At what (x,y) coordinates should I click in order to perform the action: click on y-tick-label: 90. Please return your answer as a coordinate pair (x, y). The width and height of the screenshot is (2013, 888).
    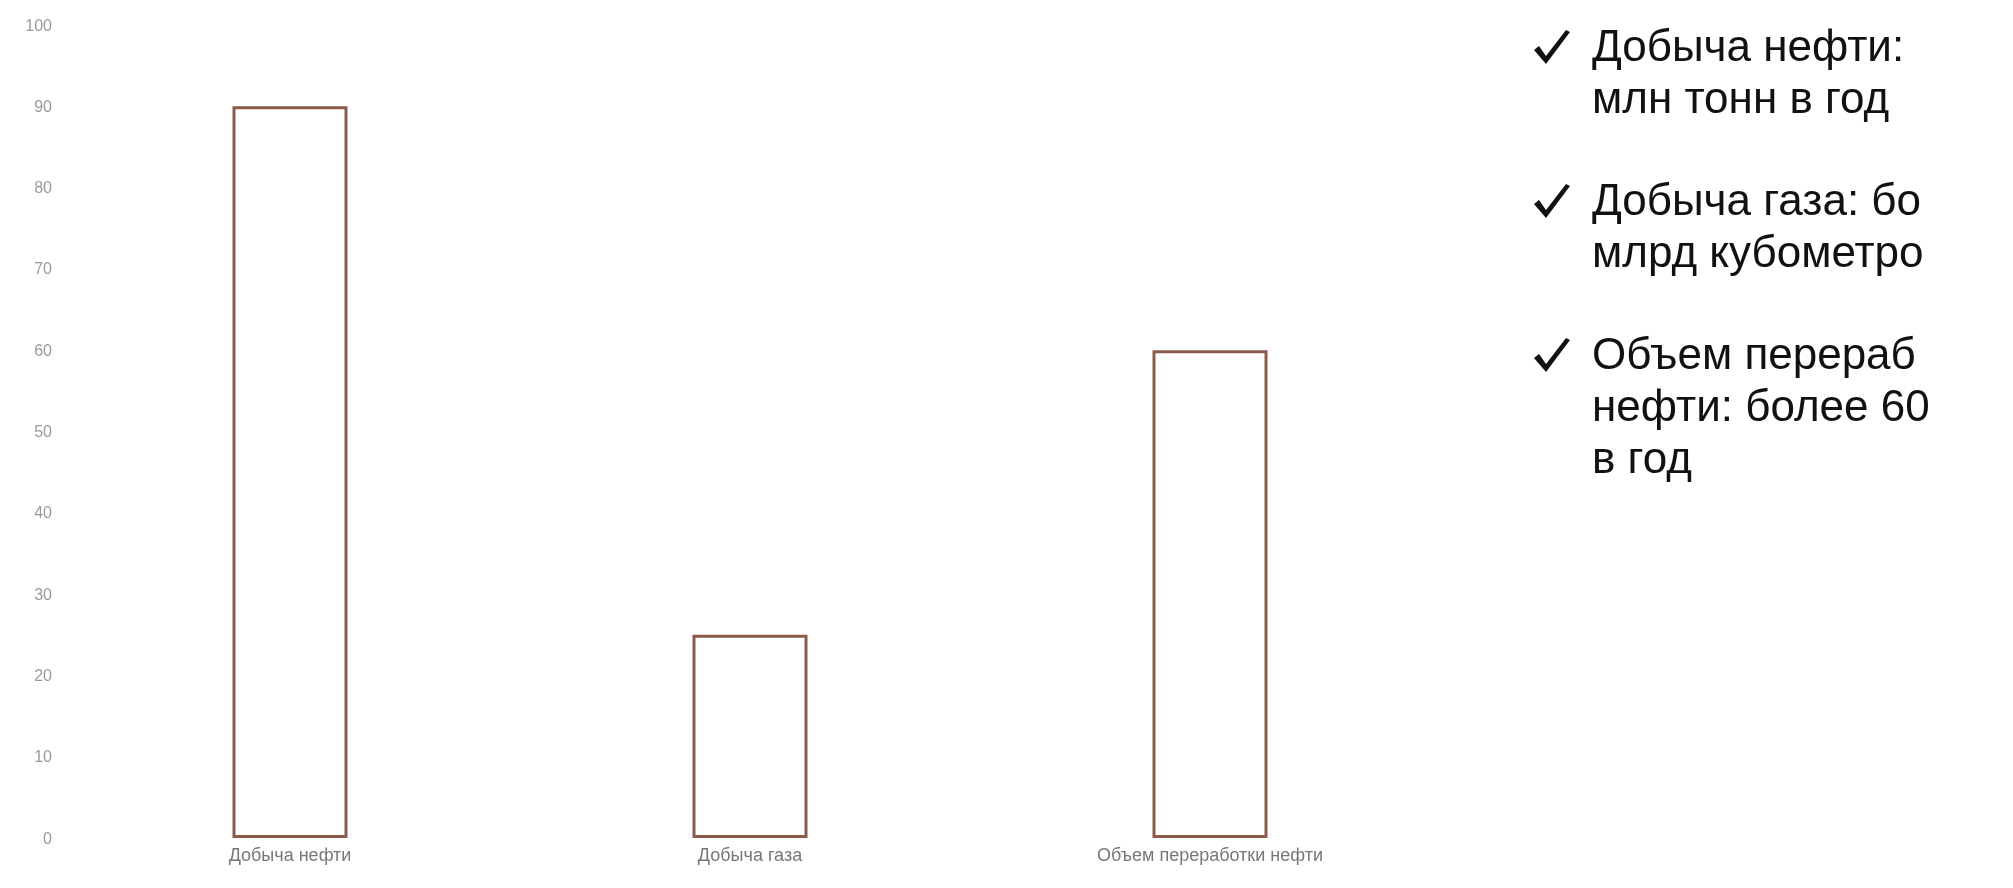
    Looking at the image, I should click on (43, 106).